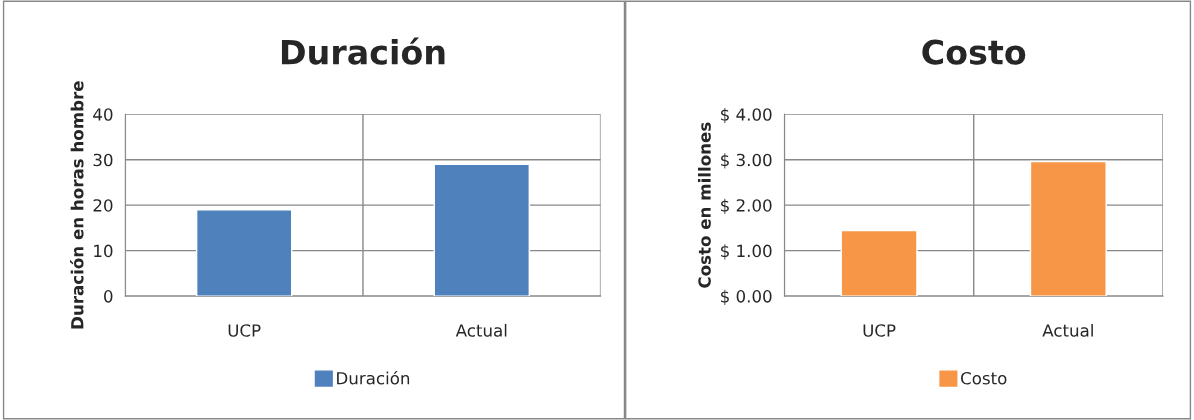  Describe the element at coordinates (103, 205) in the screenshot. I see `y-tick-label: 20` at that location.